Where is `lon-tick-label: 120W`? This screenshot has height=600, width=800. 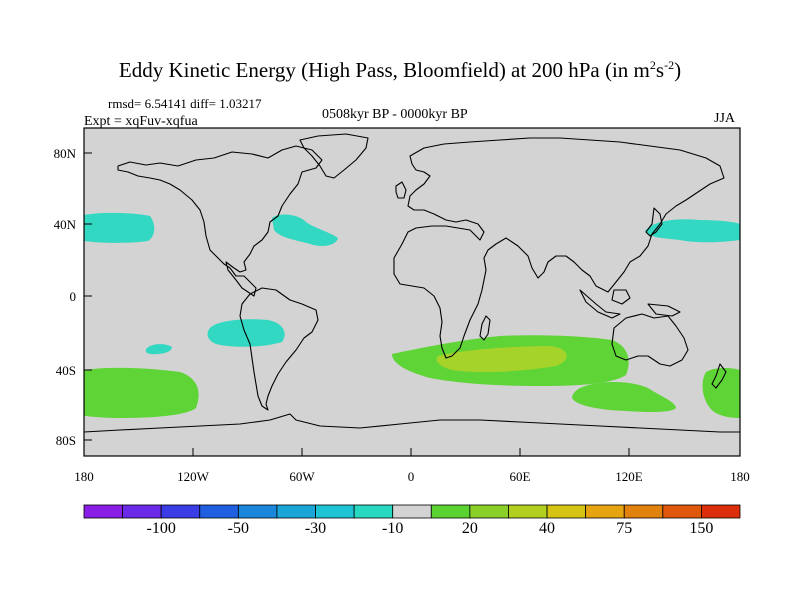
lon-tick-label: 120W is located at coordinates (193, 476).